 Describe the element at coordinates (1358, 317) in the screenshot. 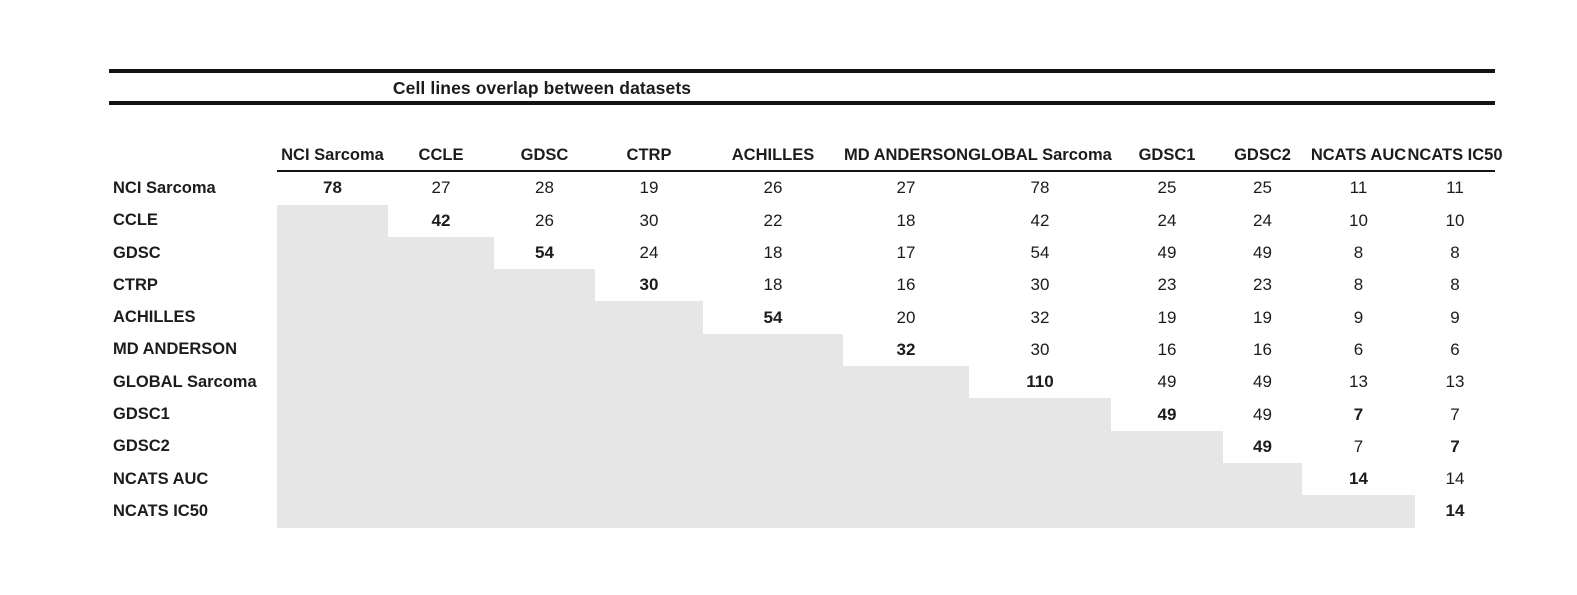

I see `overlap-cell: 9` at that location.